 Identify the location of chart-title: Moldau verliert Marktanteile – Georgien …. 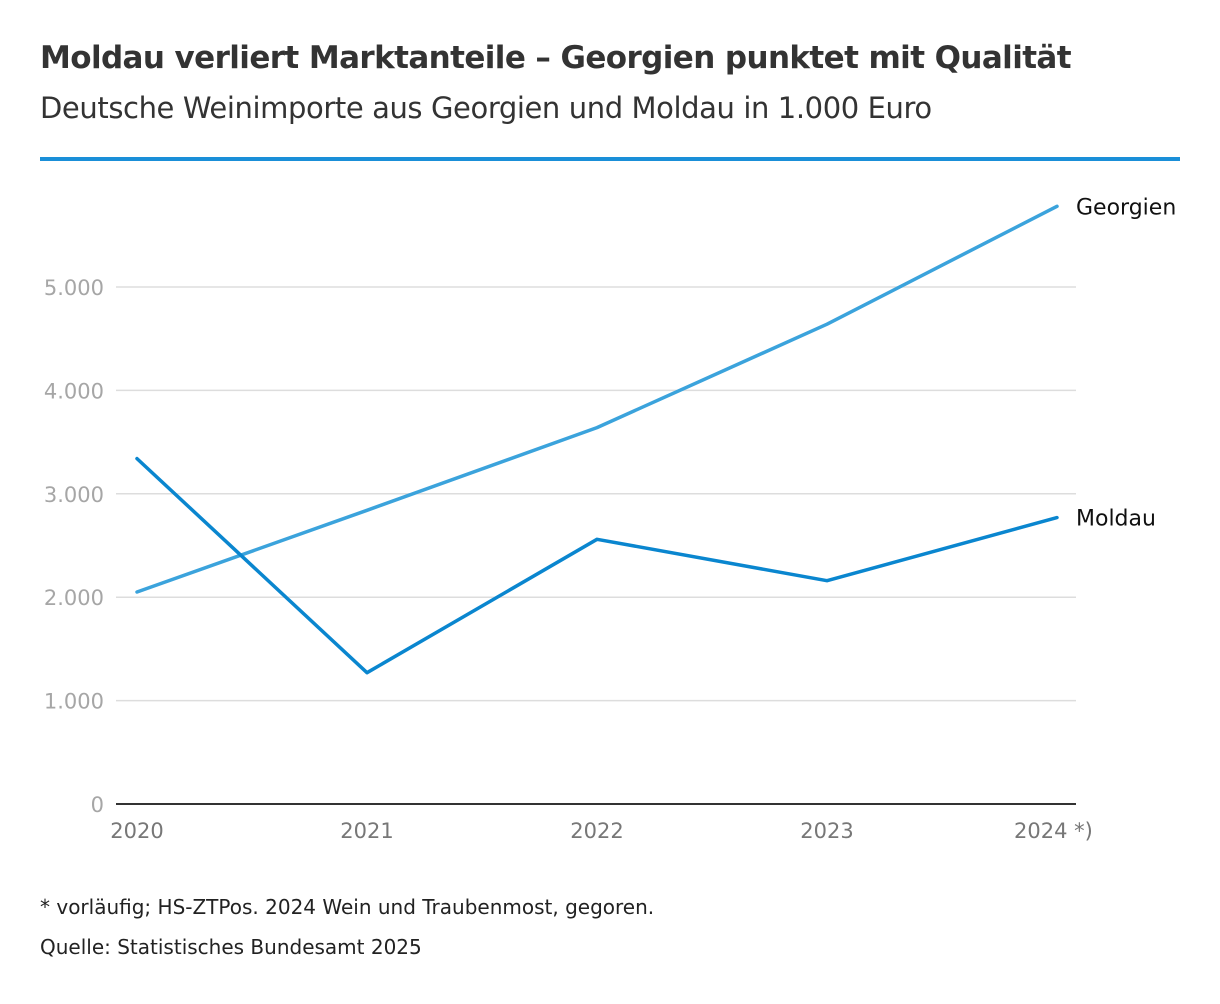
(556, 58).